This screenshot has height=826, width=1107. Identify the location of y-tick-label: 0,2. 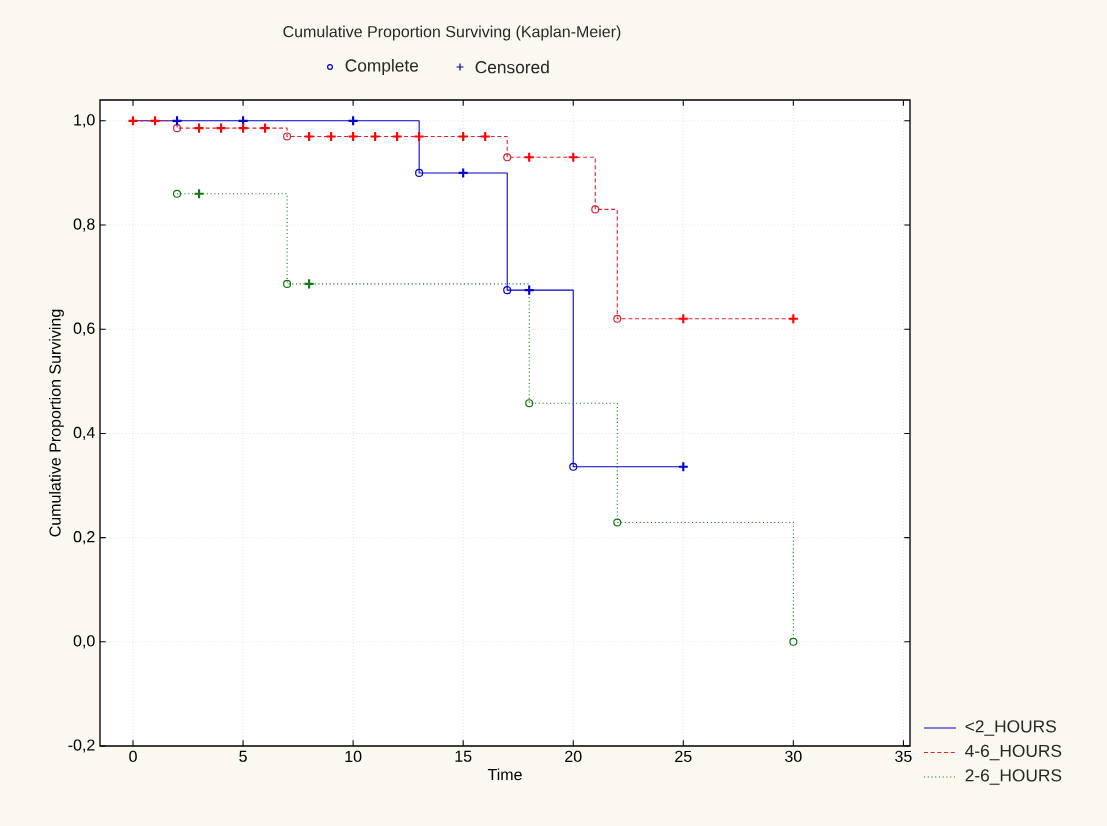
(84, 538).